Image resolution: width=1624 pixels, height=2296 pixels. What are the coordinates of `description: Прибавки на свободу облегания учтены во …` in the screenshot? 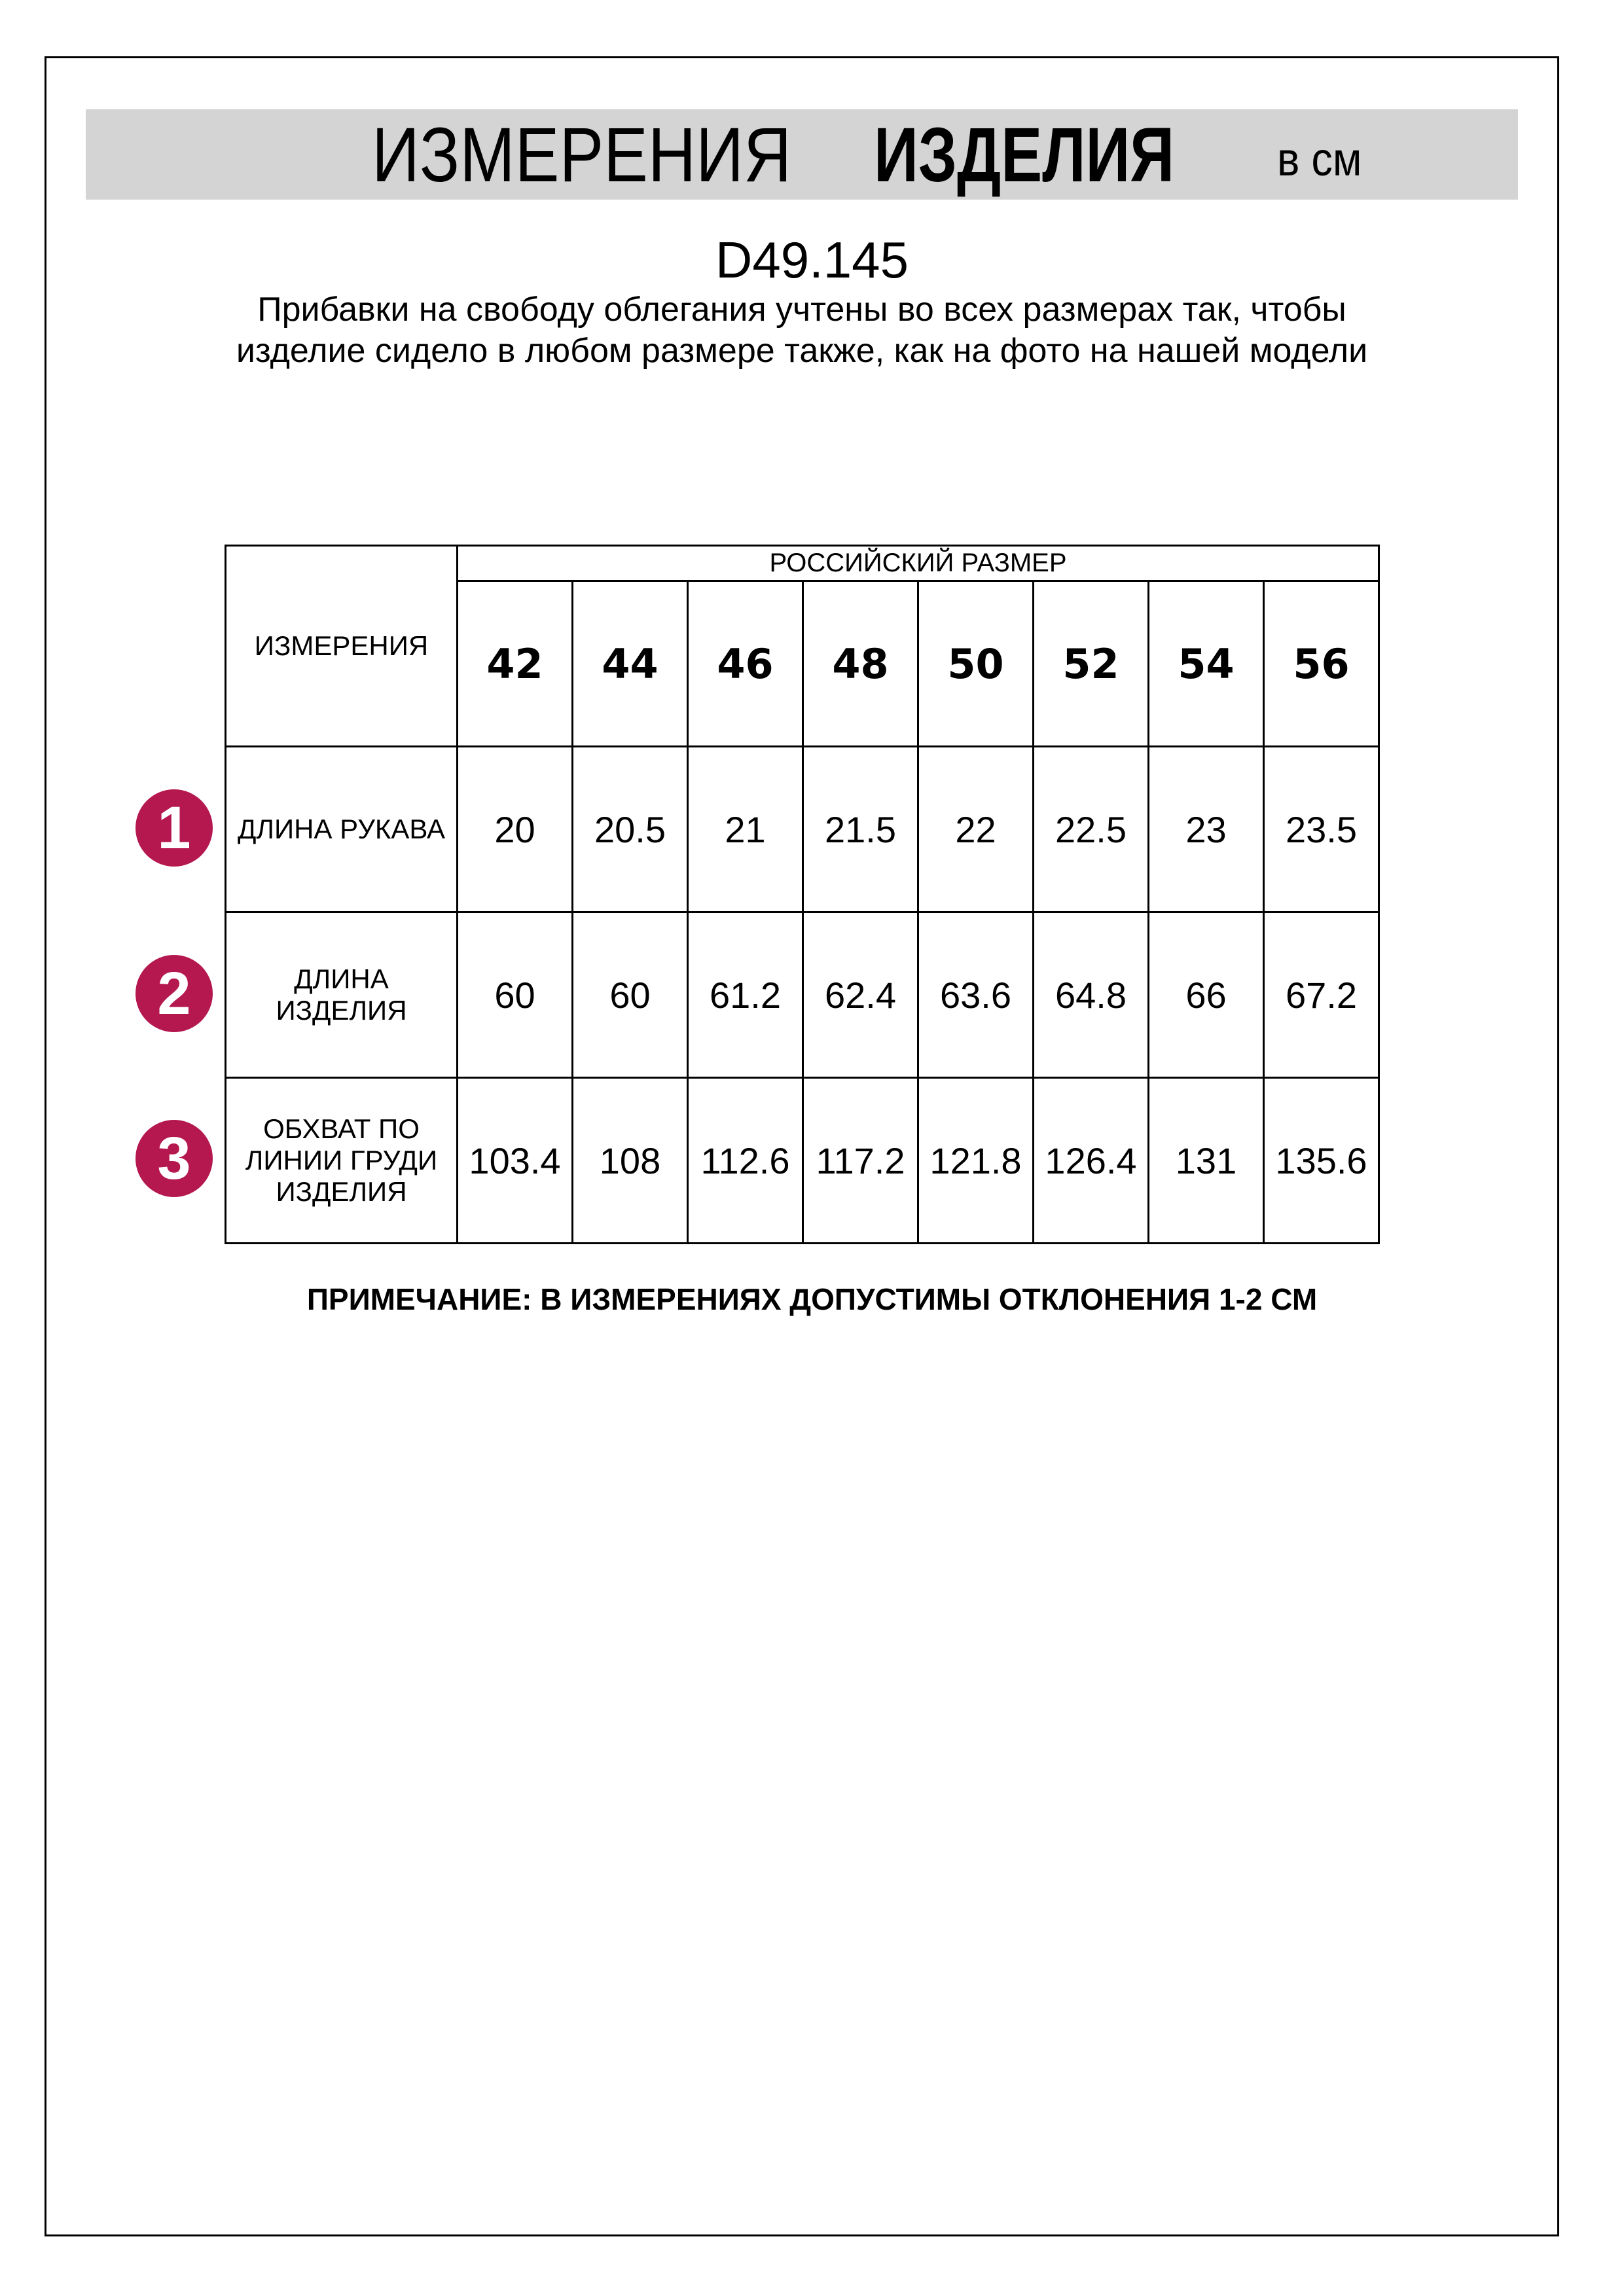 It's located at (802, 330).